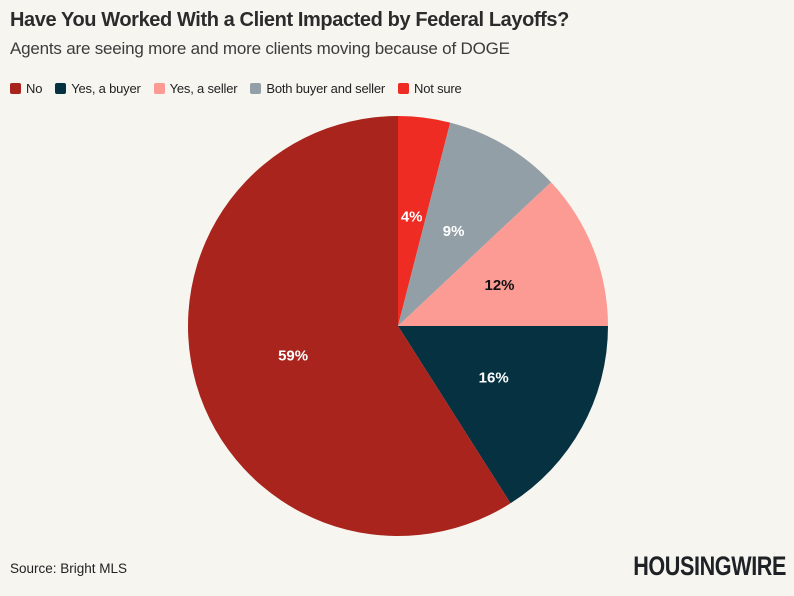 Image resolution: width=794 pixels, height=596 pixels. What do you see at coordinates (412, 217) in the screenshot?
I see `slice-label: 4%` at bounding box center [412, 217].